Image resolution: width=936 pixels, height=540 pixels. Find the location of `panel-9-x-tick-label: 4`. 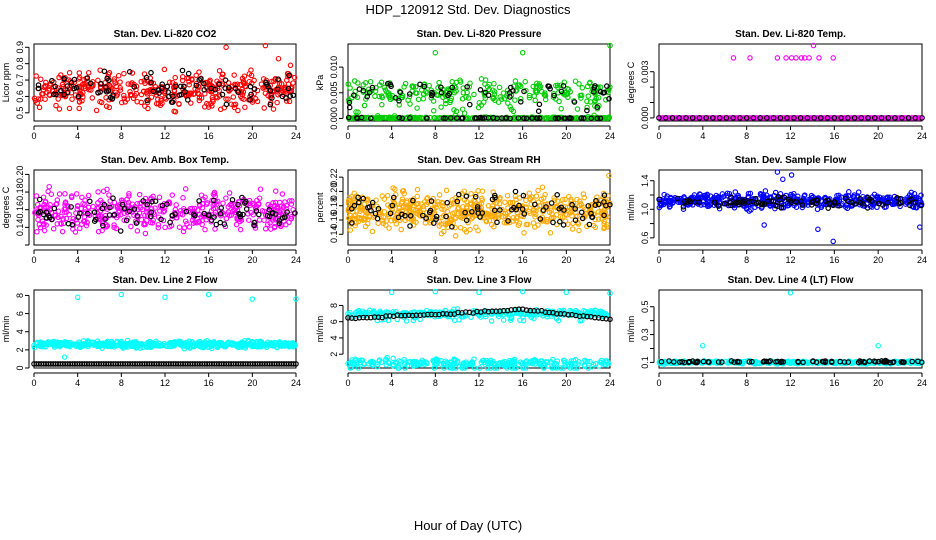

panel-9-x-tick-label: 4 is located at coordinates (702, 383).